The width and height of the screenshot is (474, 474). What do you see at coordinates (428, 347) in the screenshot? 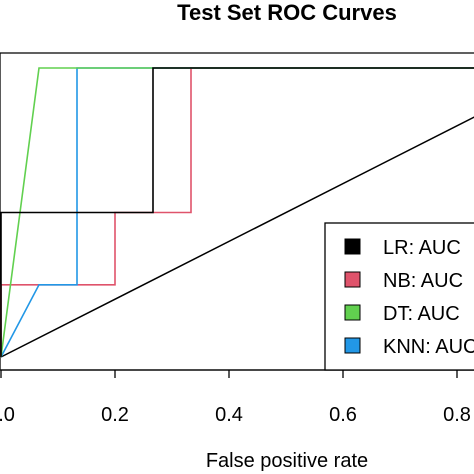
I see `legend-label-knn: KNN: AUC` at bounding box center [428, 347].